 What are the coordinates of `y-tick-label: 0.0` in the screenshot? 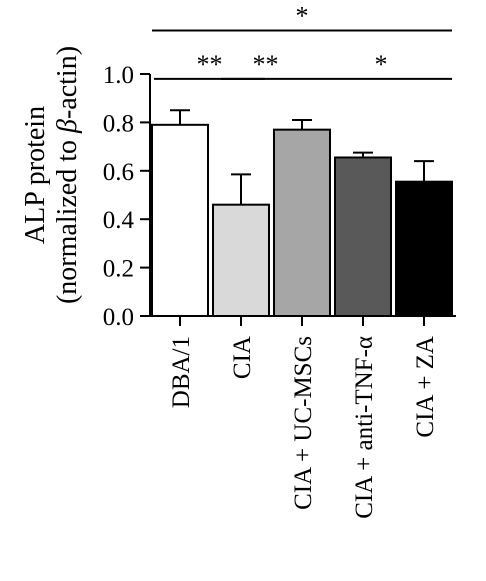 It's located at (118, 317).